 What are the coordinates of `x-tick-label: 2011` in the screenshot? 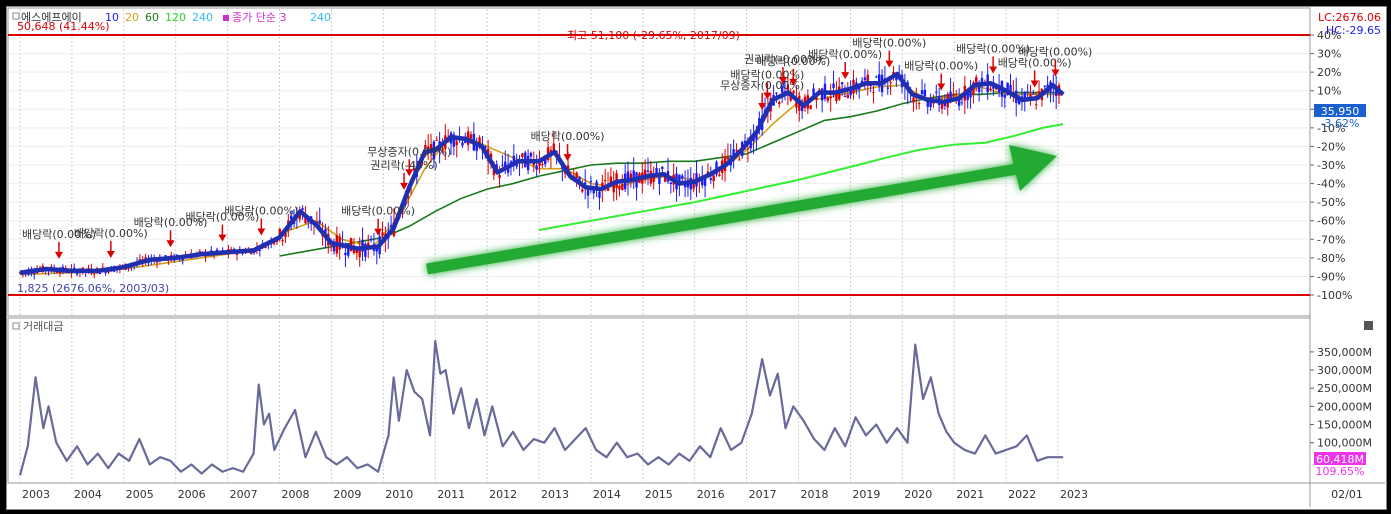 It's located at (451, 494).